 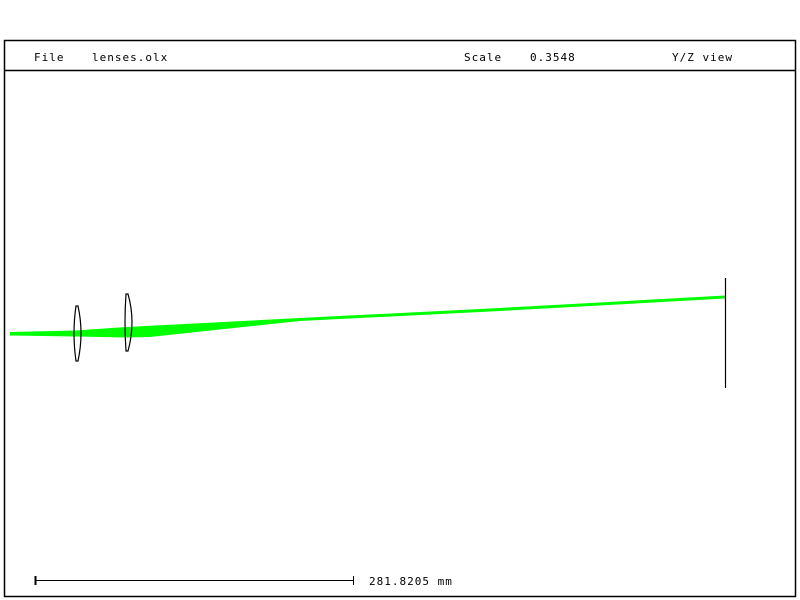 I want to click on ray-bundle, so click(x=367, y=316).